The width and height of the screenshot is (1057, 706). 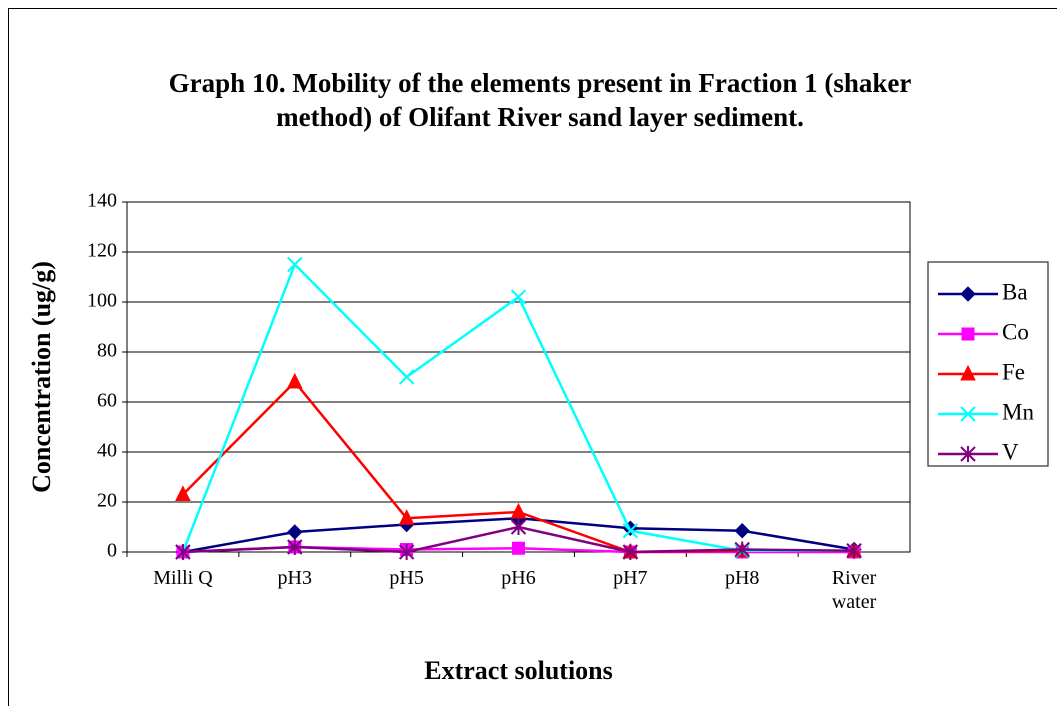 I want to click on y-tick-label: 20, so click(x=107, y=501).